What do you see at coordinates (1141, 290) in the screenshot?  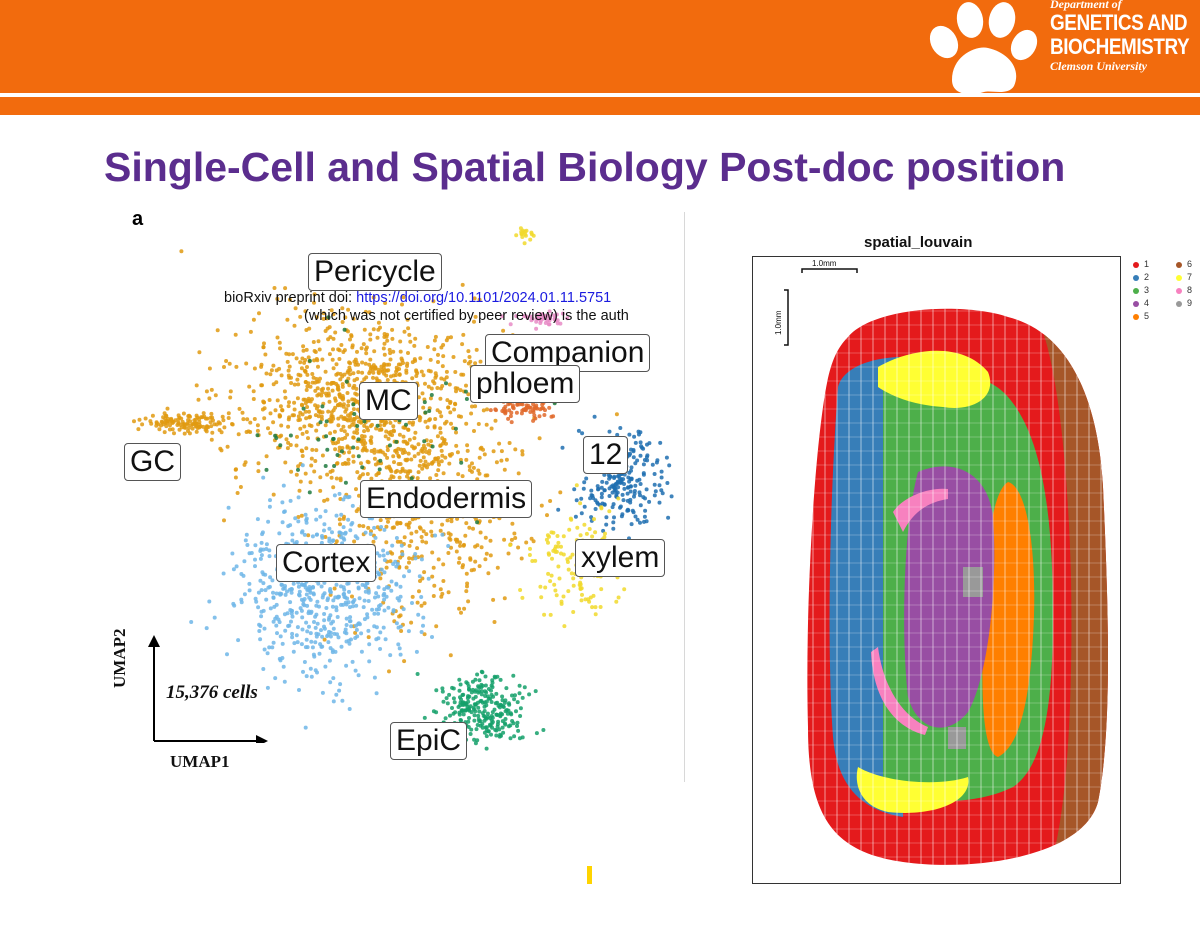 I see `legend-item-3: 3` at bounding box center [1141, 290].